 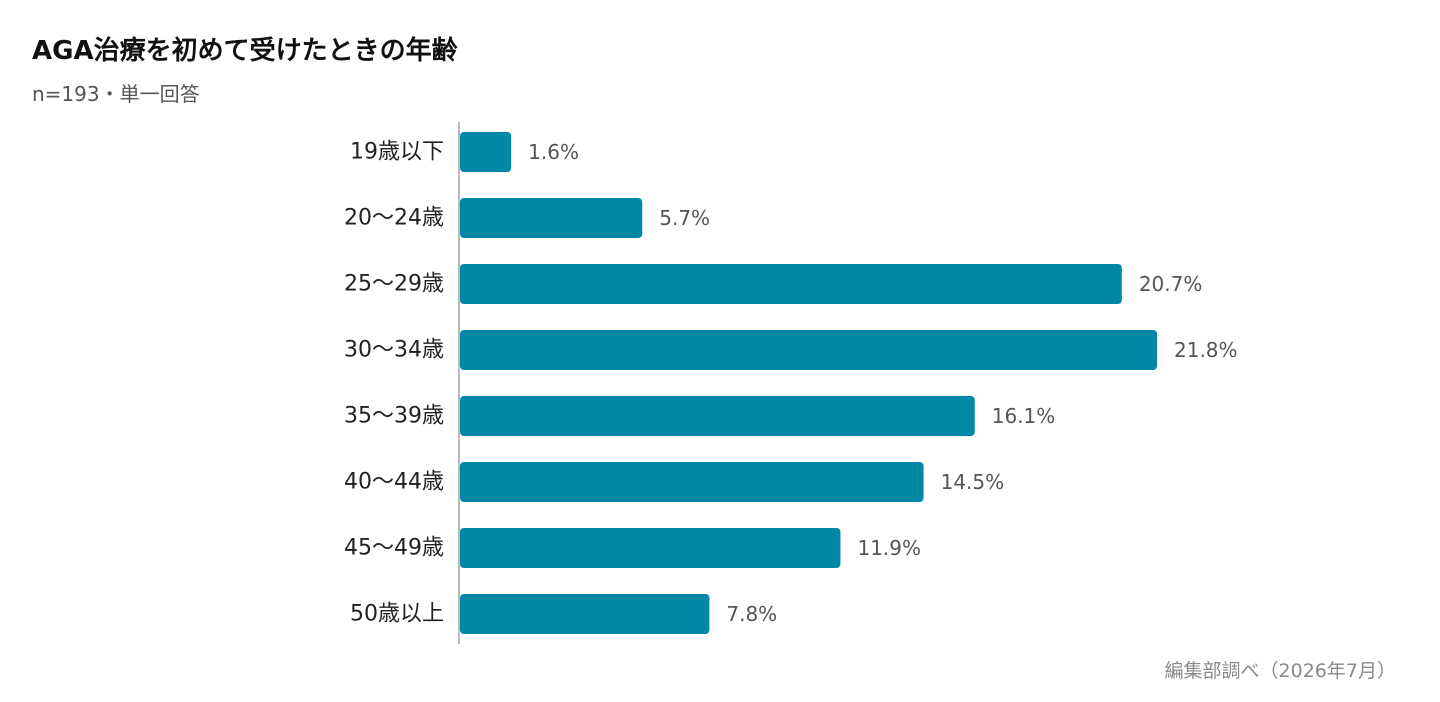 I want to click on source-note: 編集部調べ（2026年7月）, so click(x=1280, y=671).